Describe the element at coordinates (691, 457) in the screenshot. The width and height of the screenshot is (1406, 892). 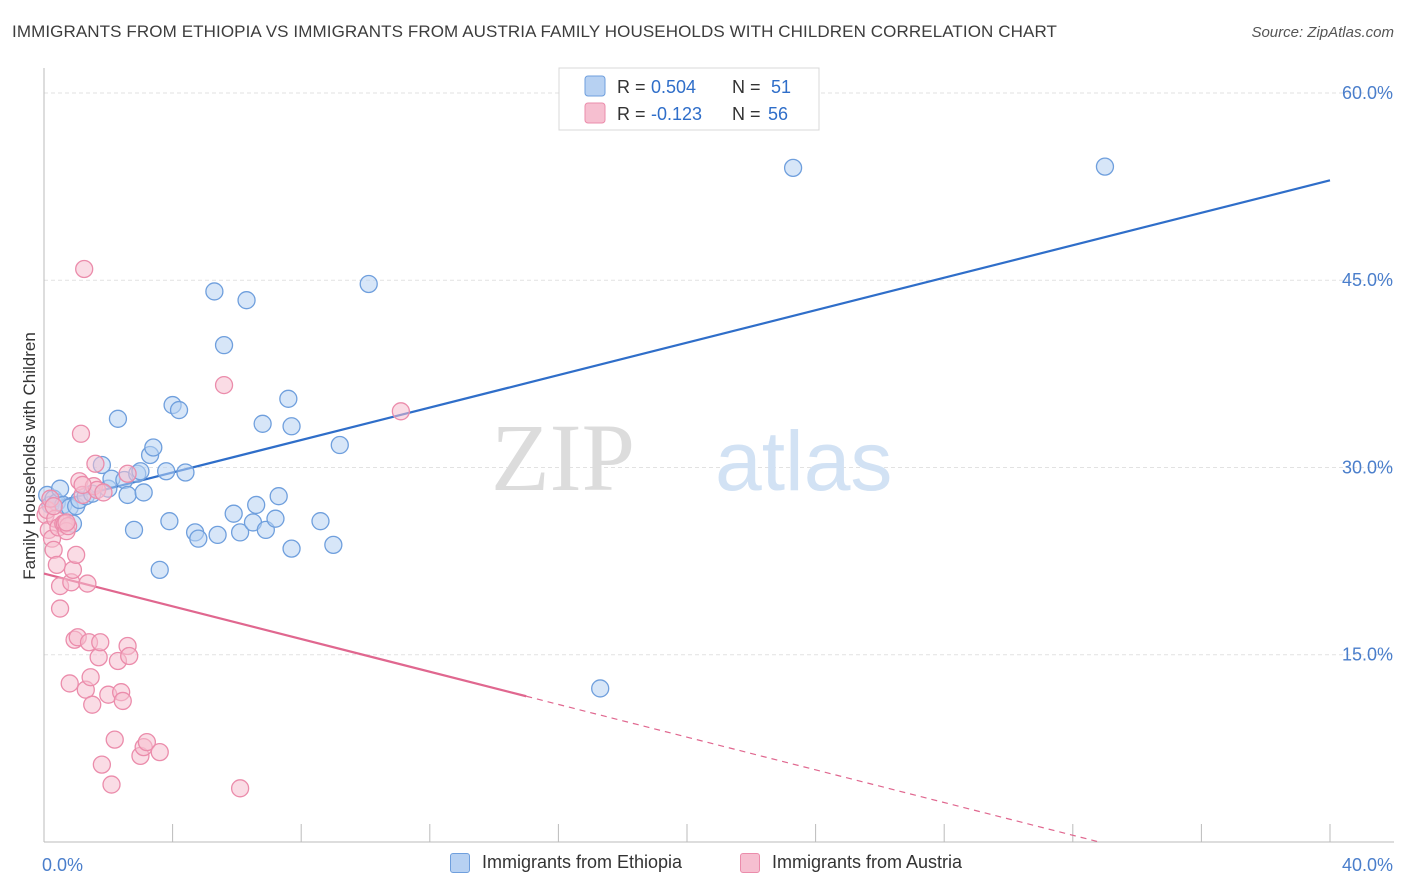
I see `watermark: ZIP atlas` at that location.